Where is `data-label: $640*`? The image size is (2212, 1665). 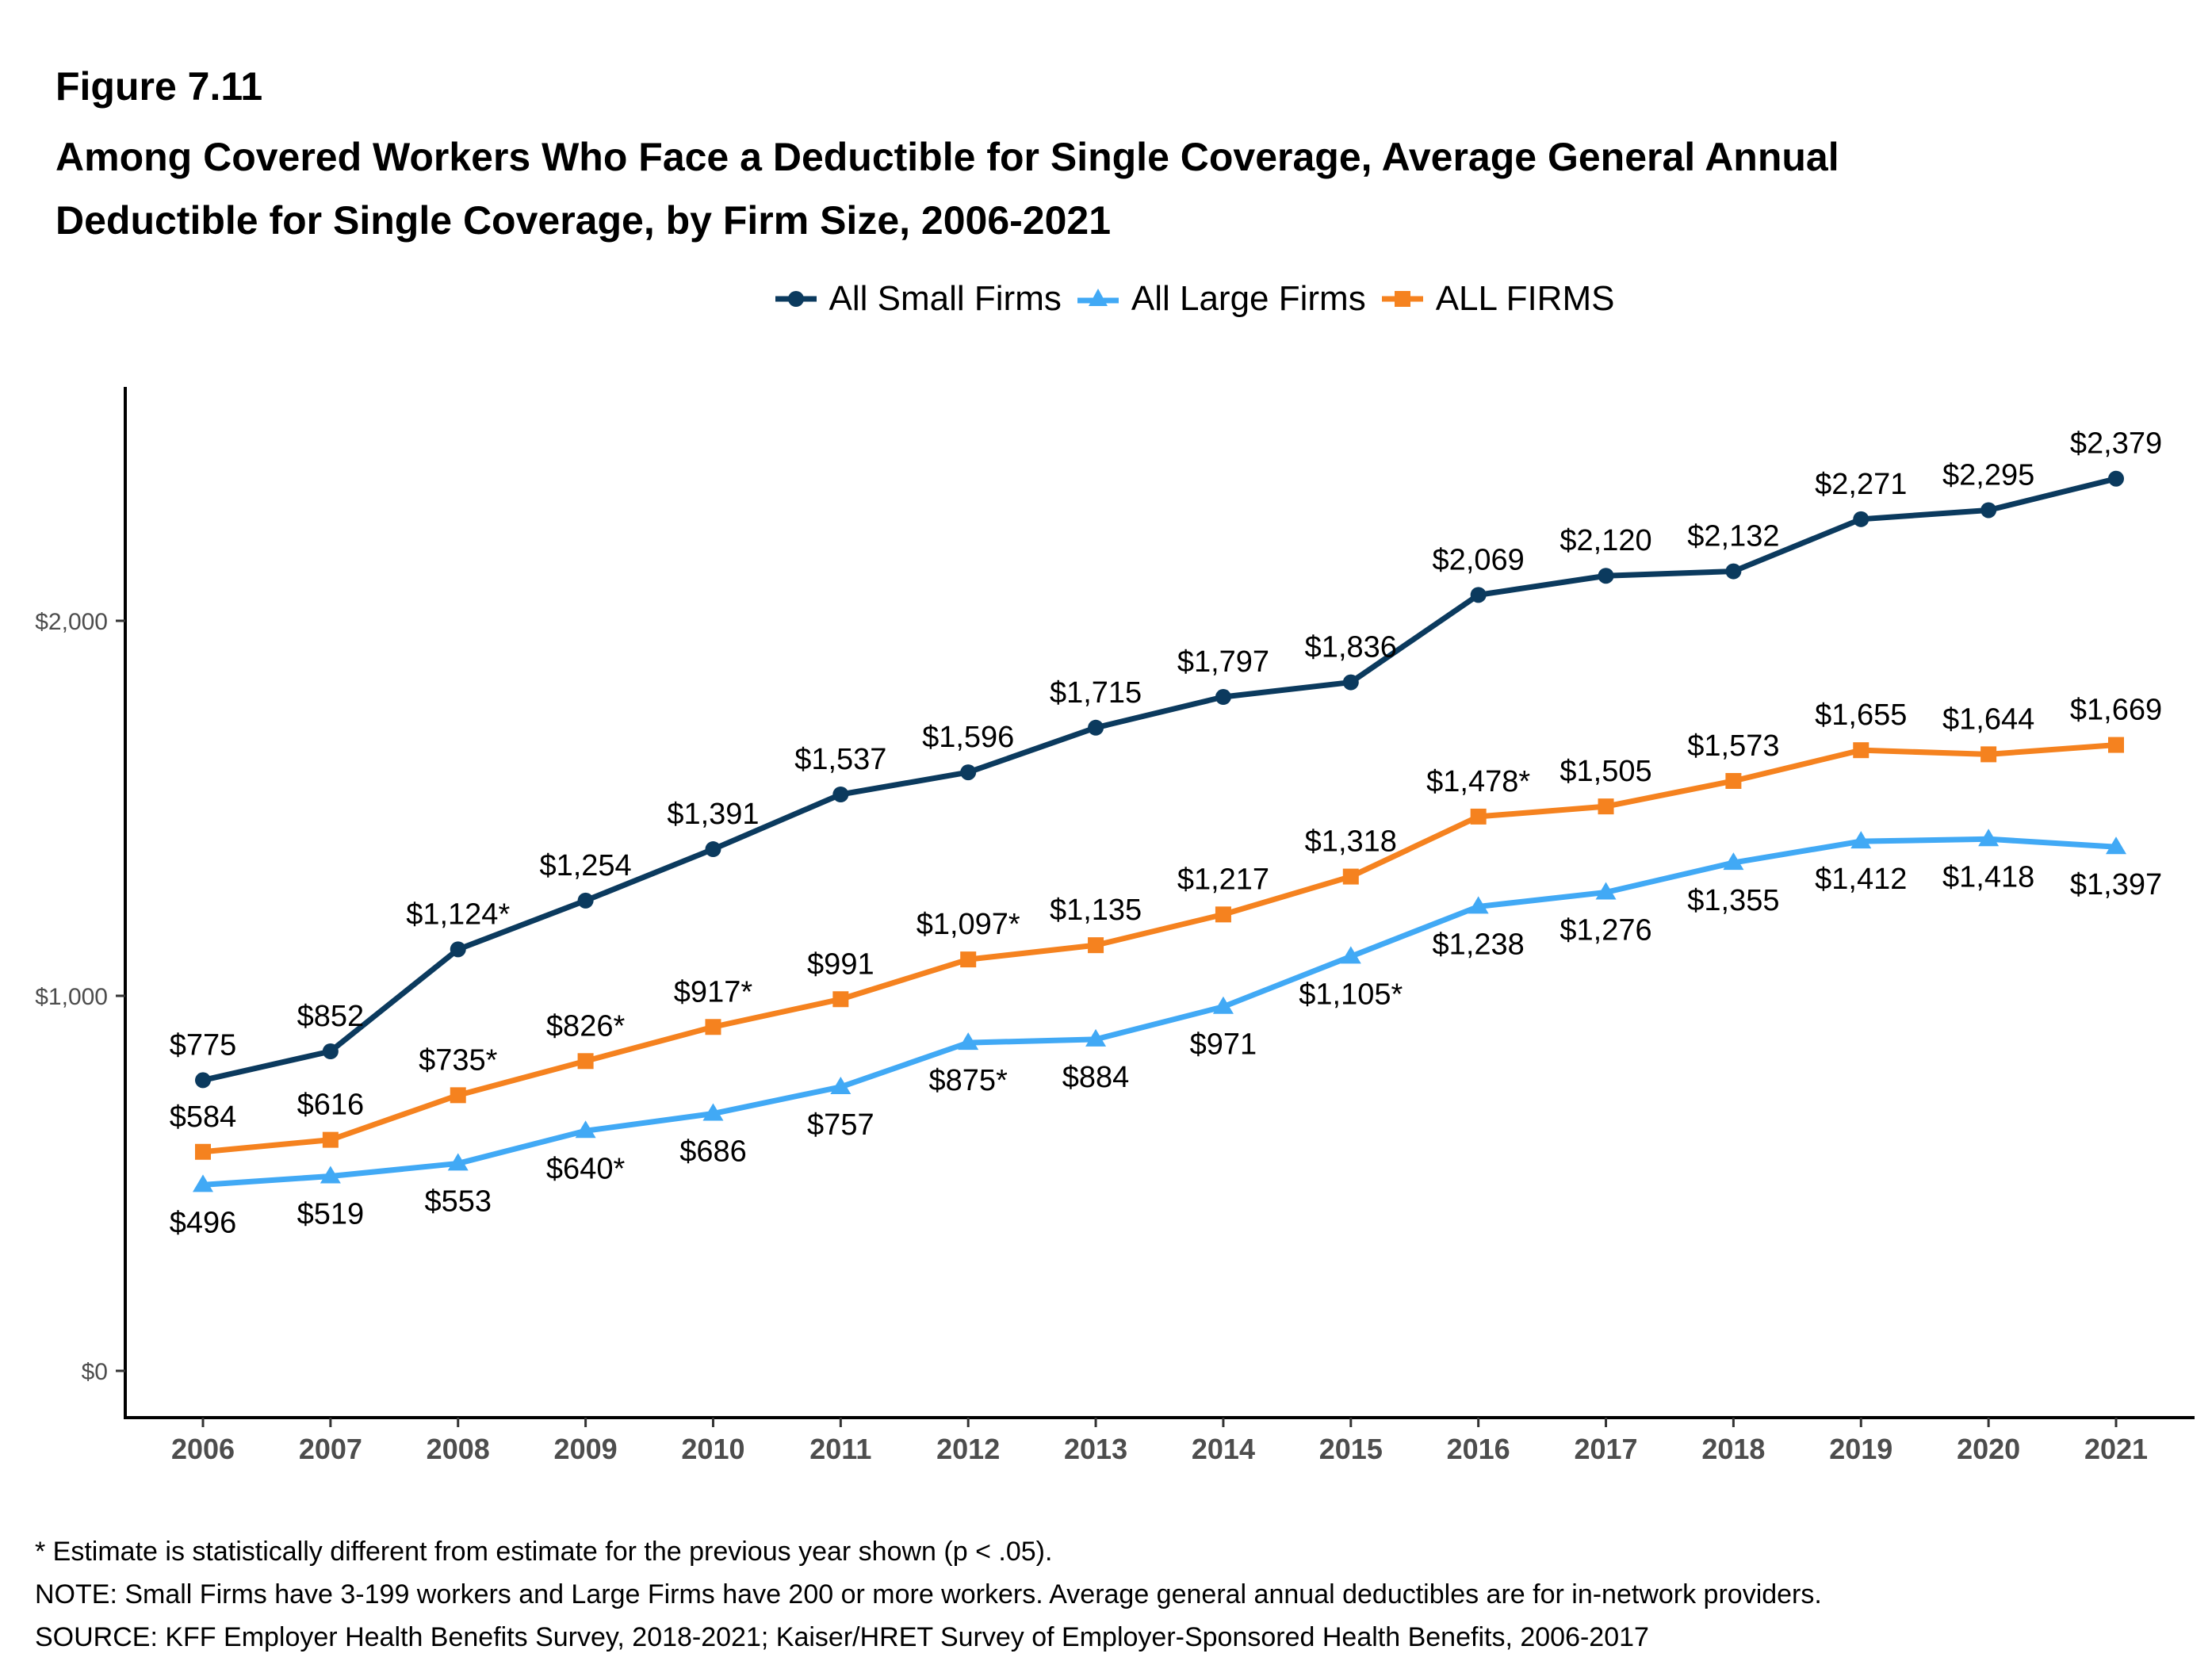 data-label: $640* is located at coordinates (586, 1168).